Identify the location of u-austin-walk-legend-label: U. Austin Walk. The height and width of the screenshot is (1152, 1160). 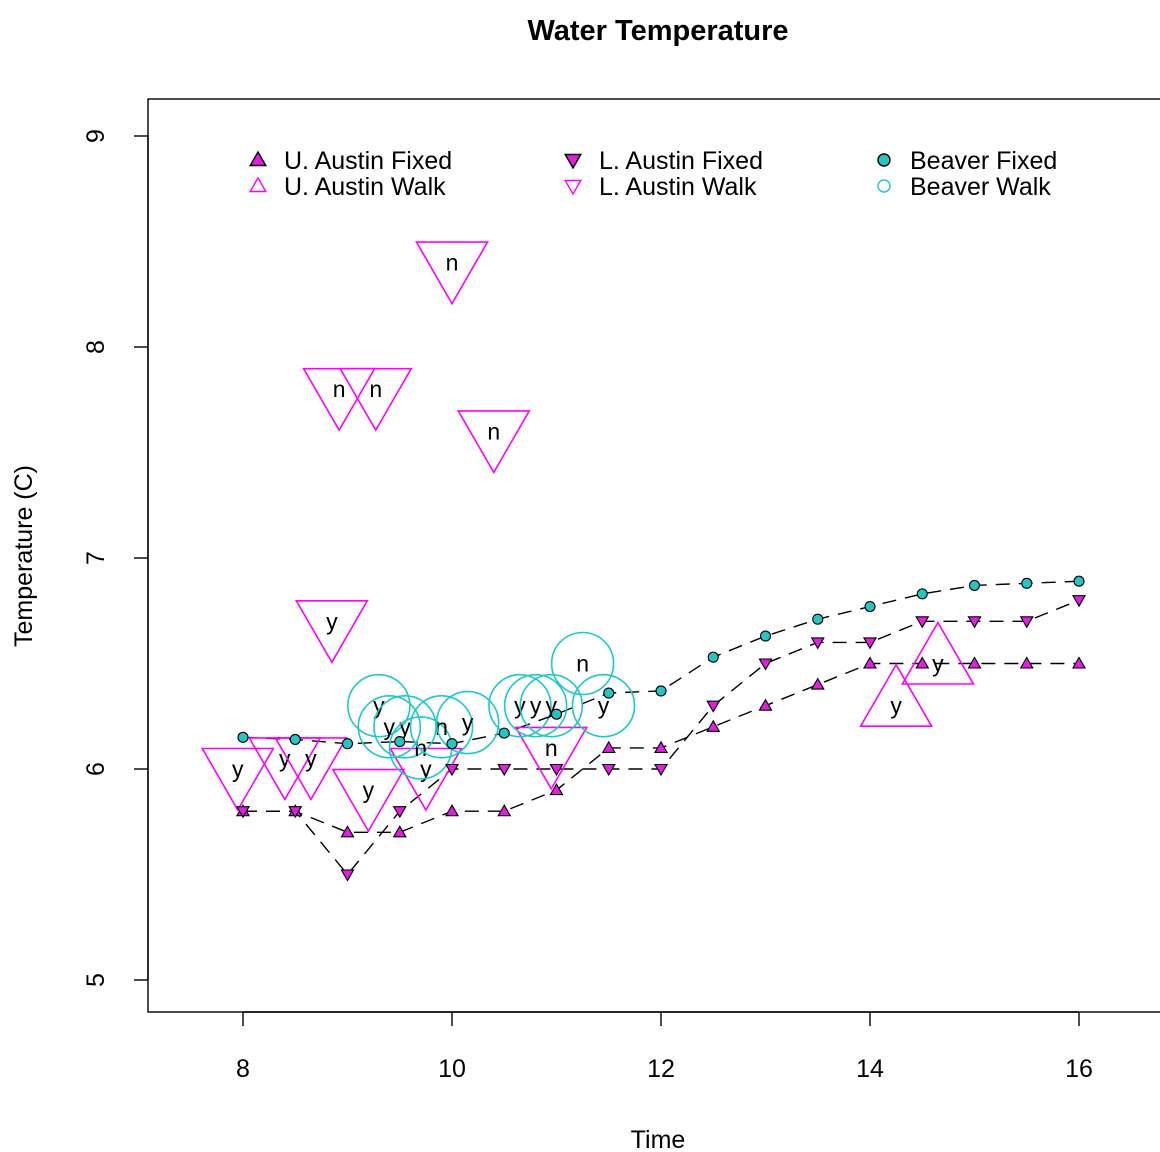
(365, 187).